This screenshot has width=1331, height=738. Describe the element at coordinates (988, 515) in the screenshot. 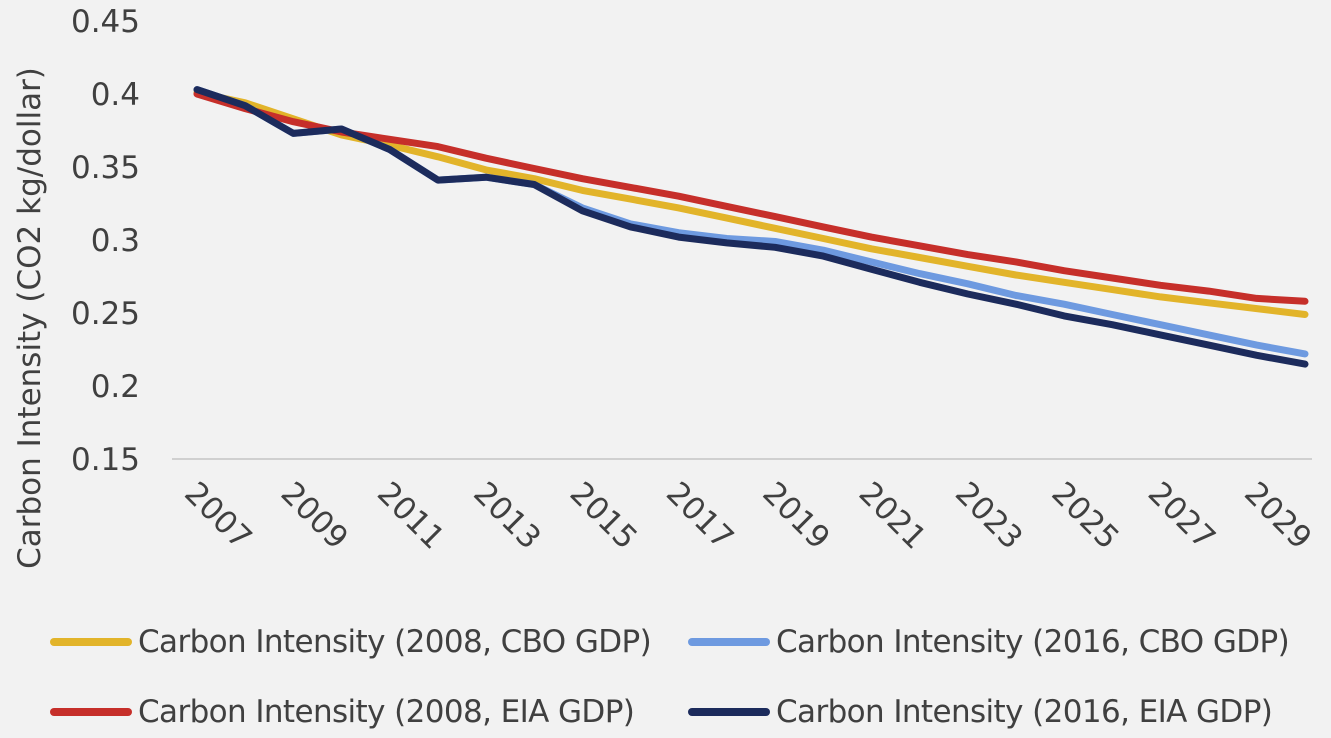

I see `x-tick-label: 2023` at that location.